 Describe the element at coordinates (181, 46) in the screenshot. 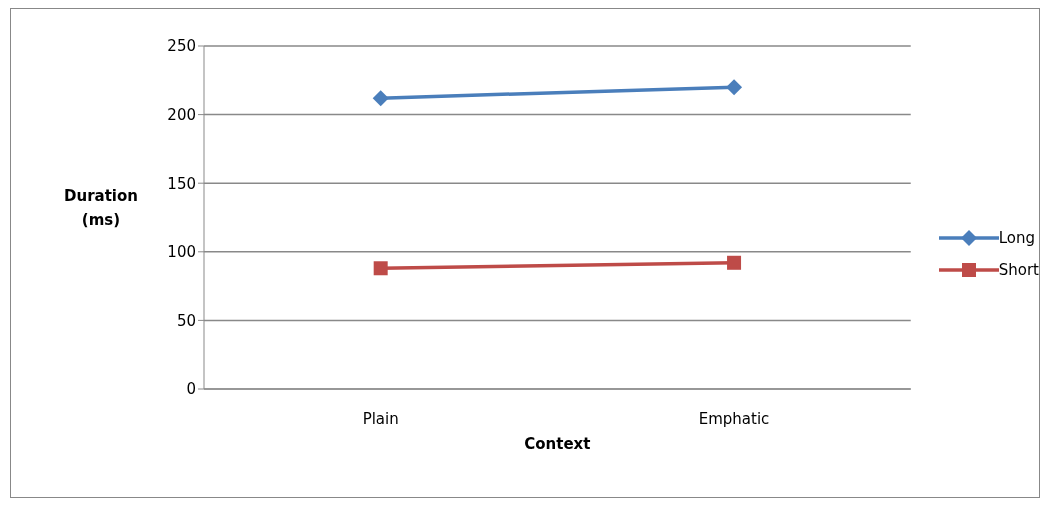

I see `y-tick-label: 250` at that location.